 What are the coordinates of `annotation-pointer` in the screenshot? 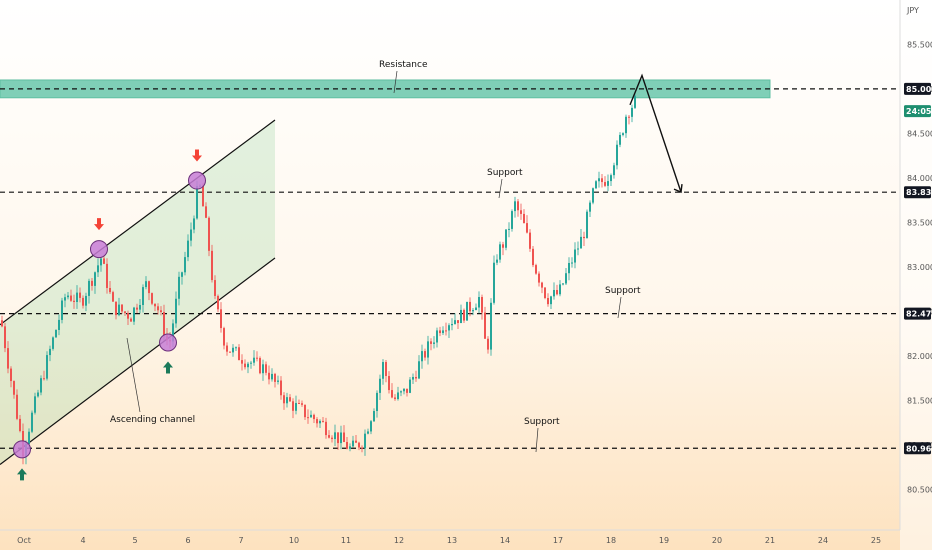 It's located at (395, 82).